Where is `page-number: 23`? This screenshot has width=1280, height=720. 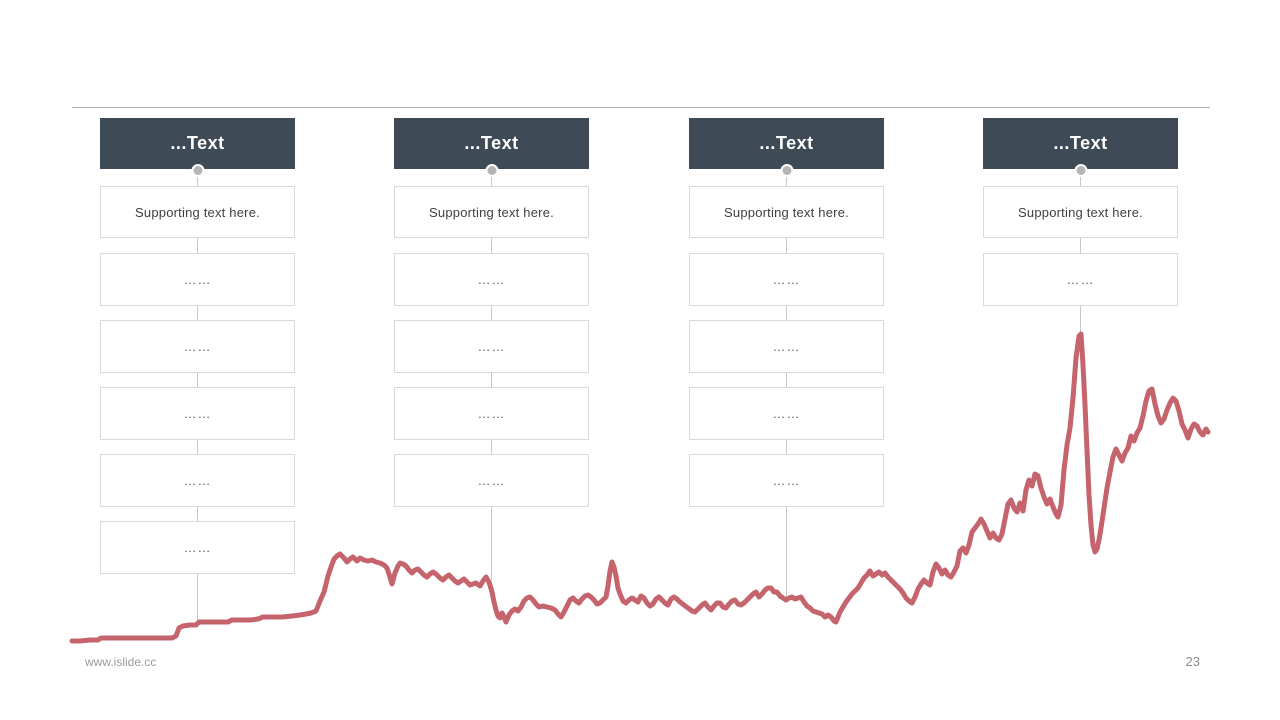 page-number: 23 is located at coordinates (1192, 661).